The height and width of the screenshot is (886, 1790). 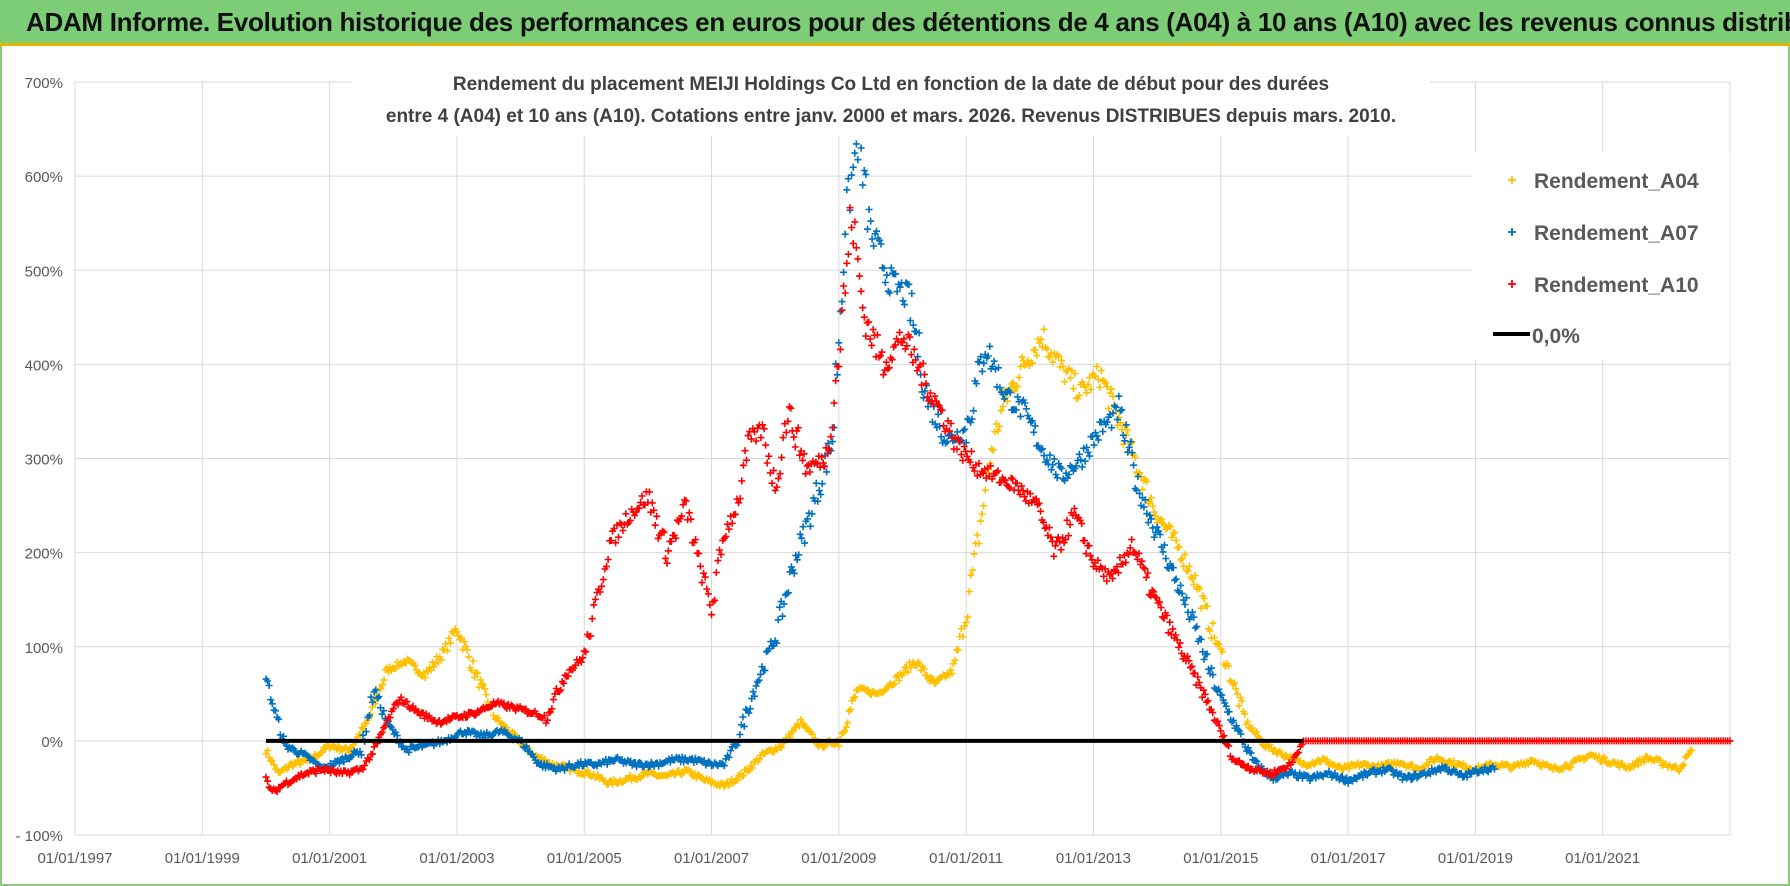 What do you see at coordinates (329, 858) in the screenshot?
I see `x-tick-label: 01/01/2001` at bounding box center [329, 858].